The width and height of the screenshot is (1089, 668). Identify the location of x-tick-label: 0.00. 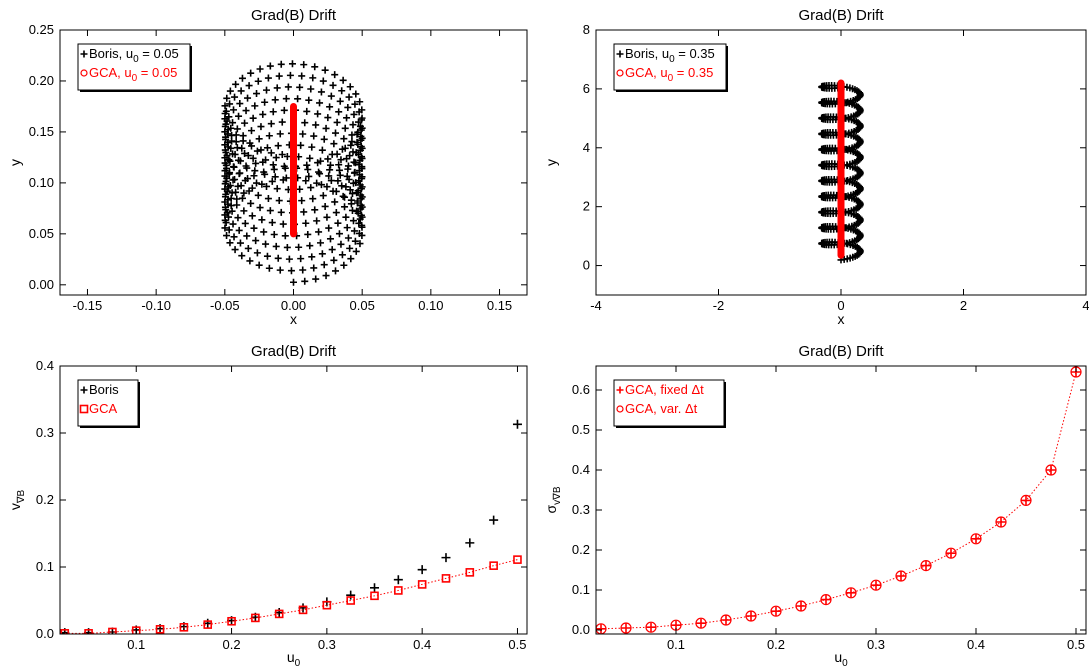
(293, 305).